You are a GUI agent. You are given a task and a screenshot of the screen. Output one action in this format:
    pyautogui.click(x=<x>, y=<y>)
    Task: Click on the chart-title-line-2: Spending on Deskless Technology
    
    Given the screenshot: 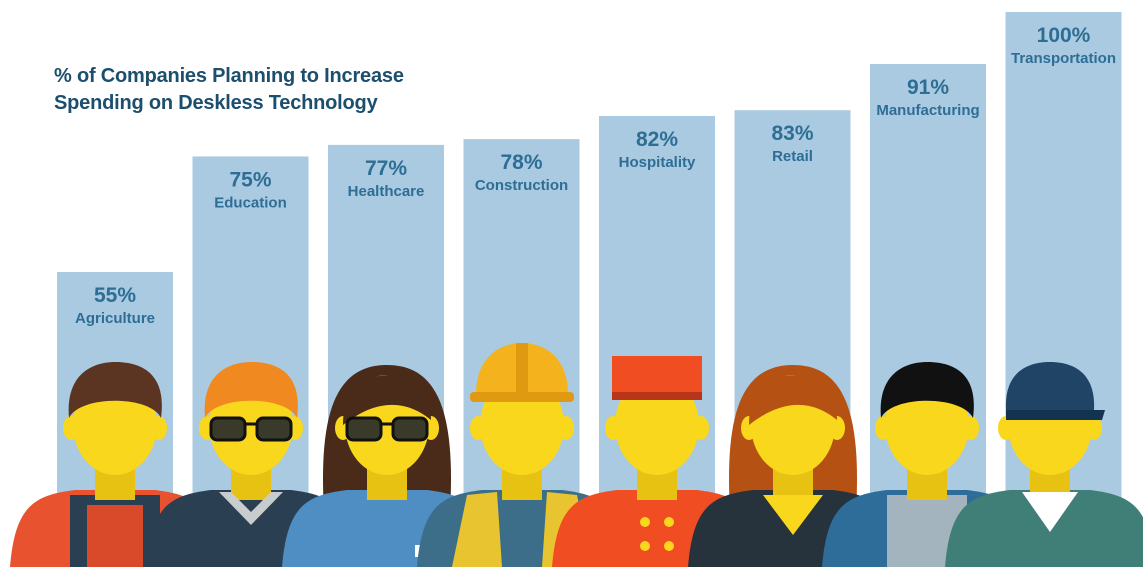 What is the action you would take?
    pyautogui.click(x=216, y=103)
    